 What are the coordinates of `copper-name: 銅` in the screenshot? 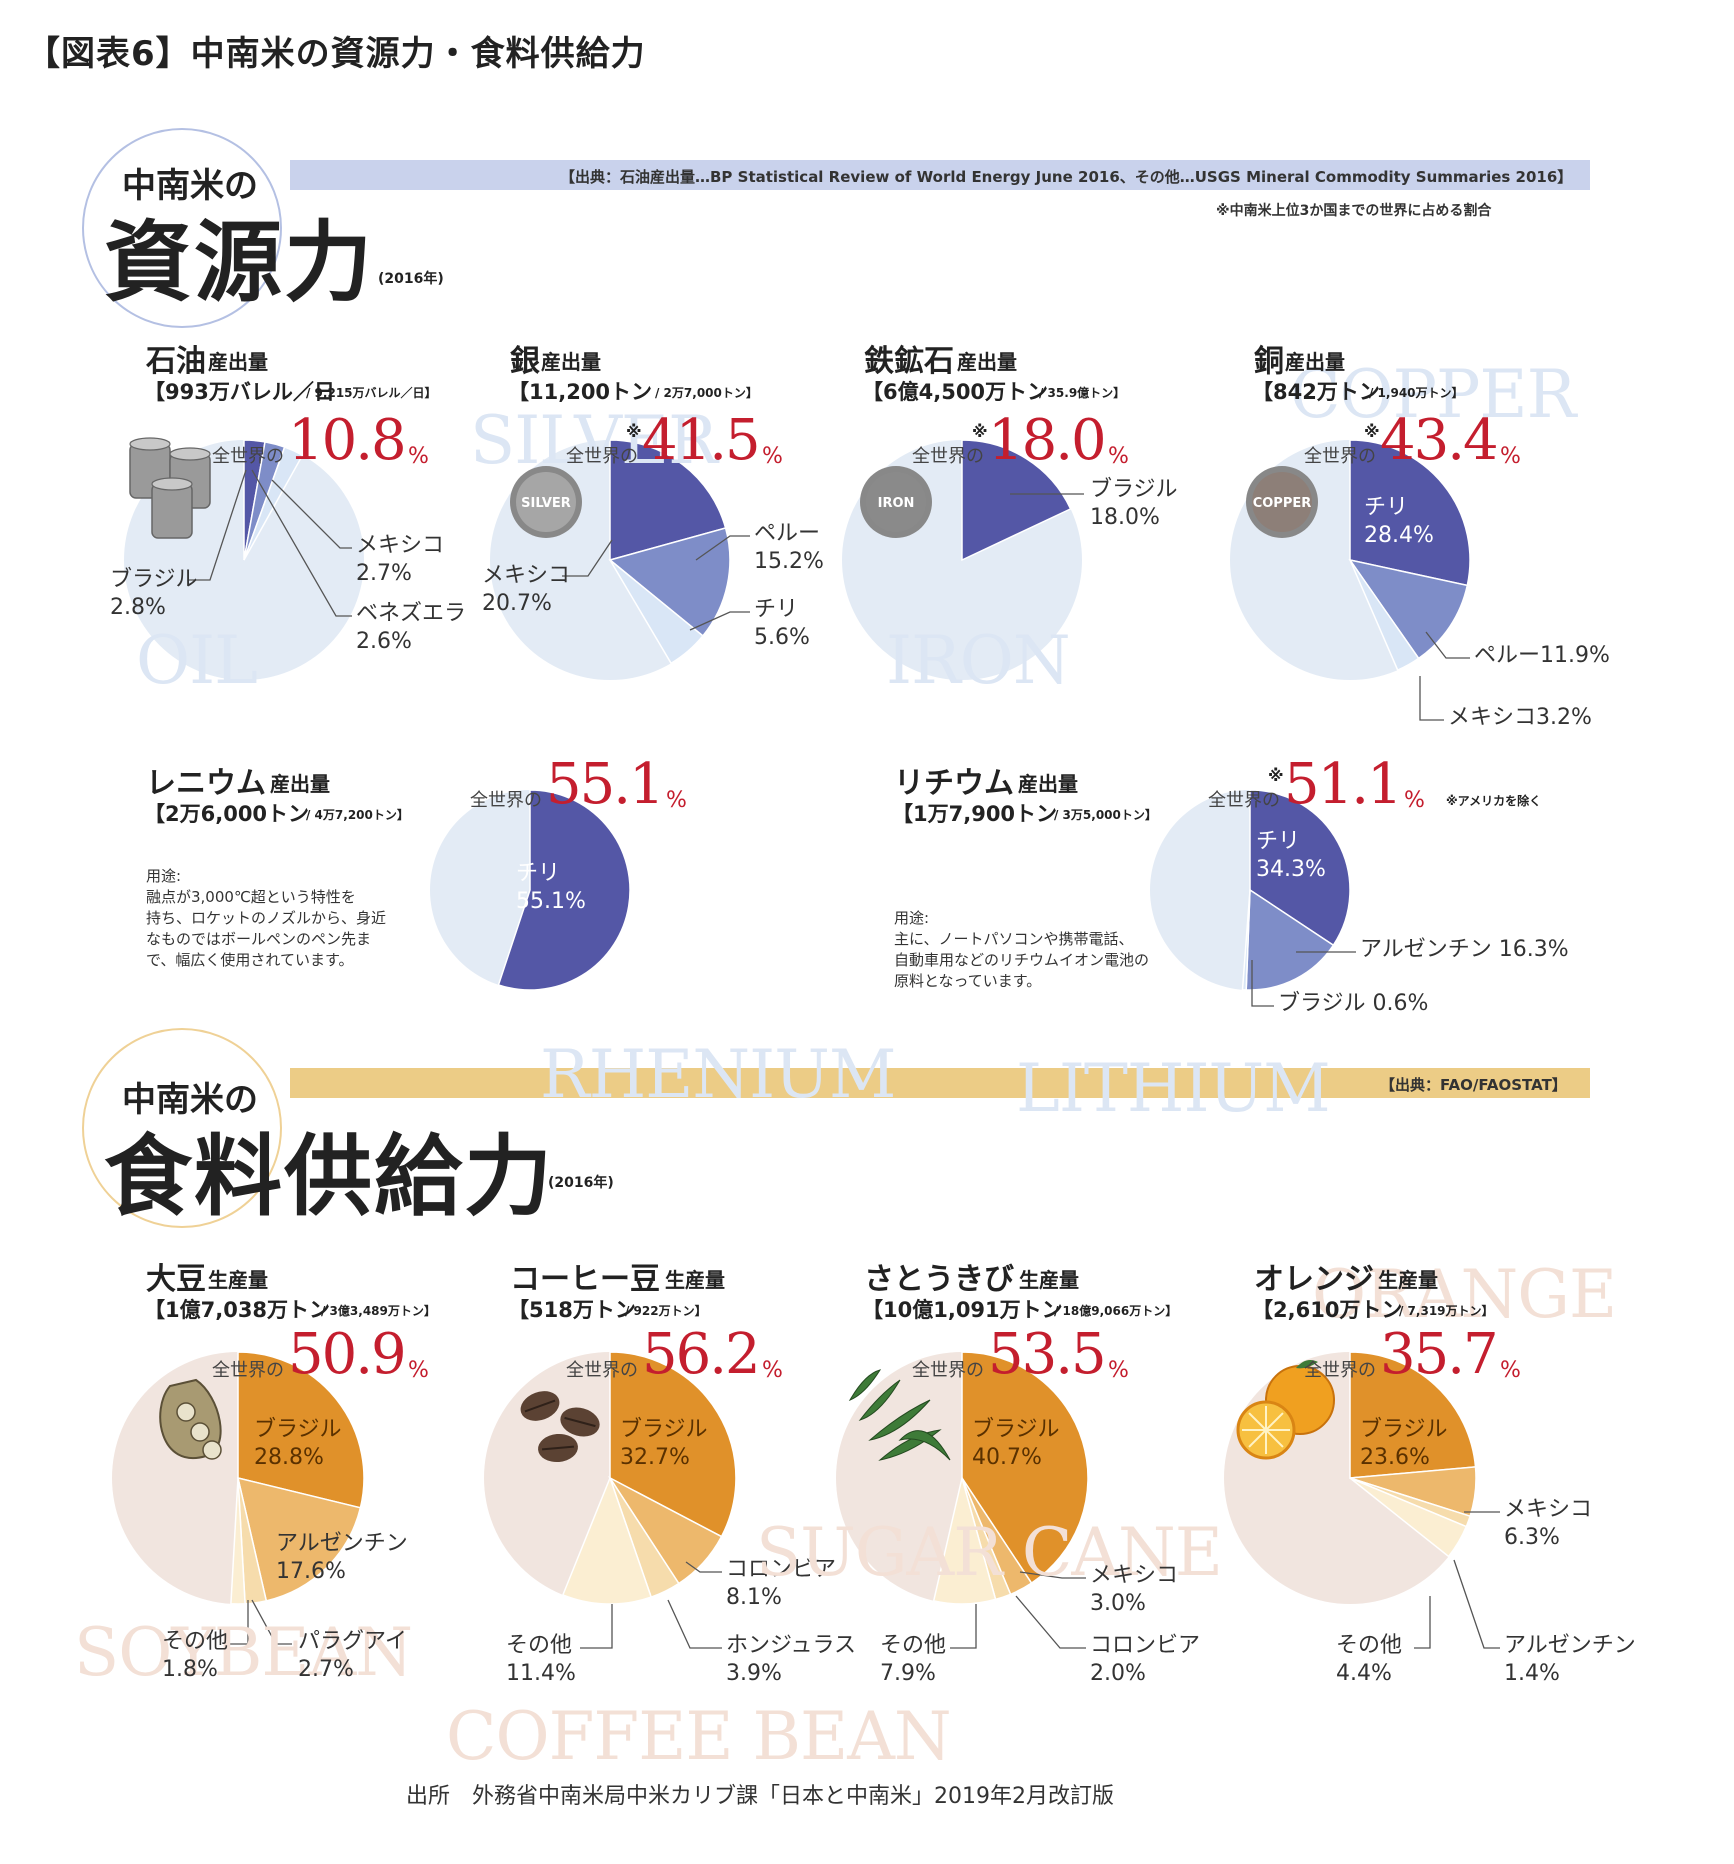 It's located at (1269, 361).